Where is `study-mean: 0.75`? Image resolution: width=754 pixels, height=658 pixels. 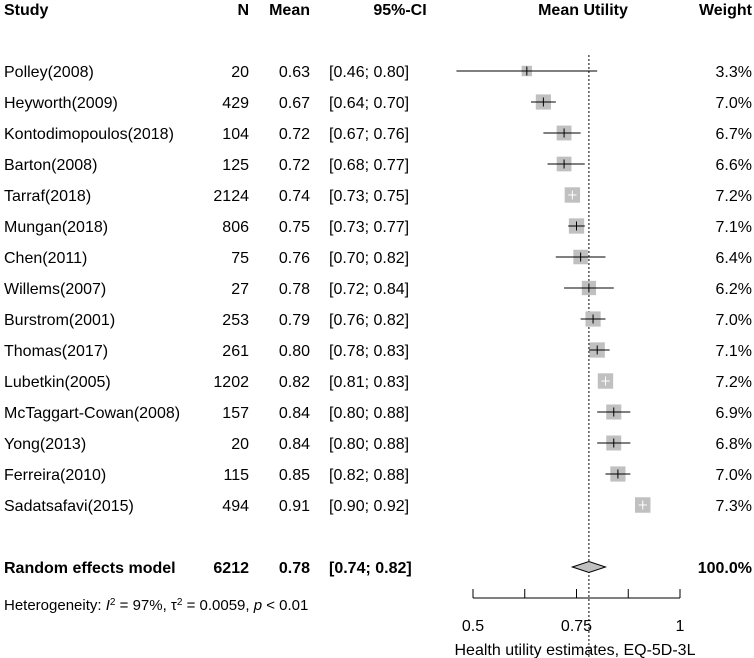
study-mean: 0.75 is located at coordinates (294, 227).